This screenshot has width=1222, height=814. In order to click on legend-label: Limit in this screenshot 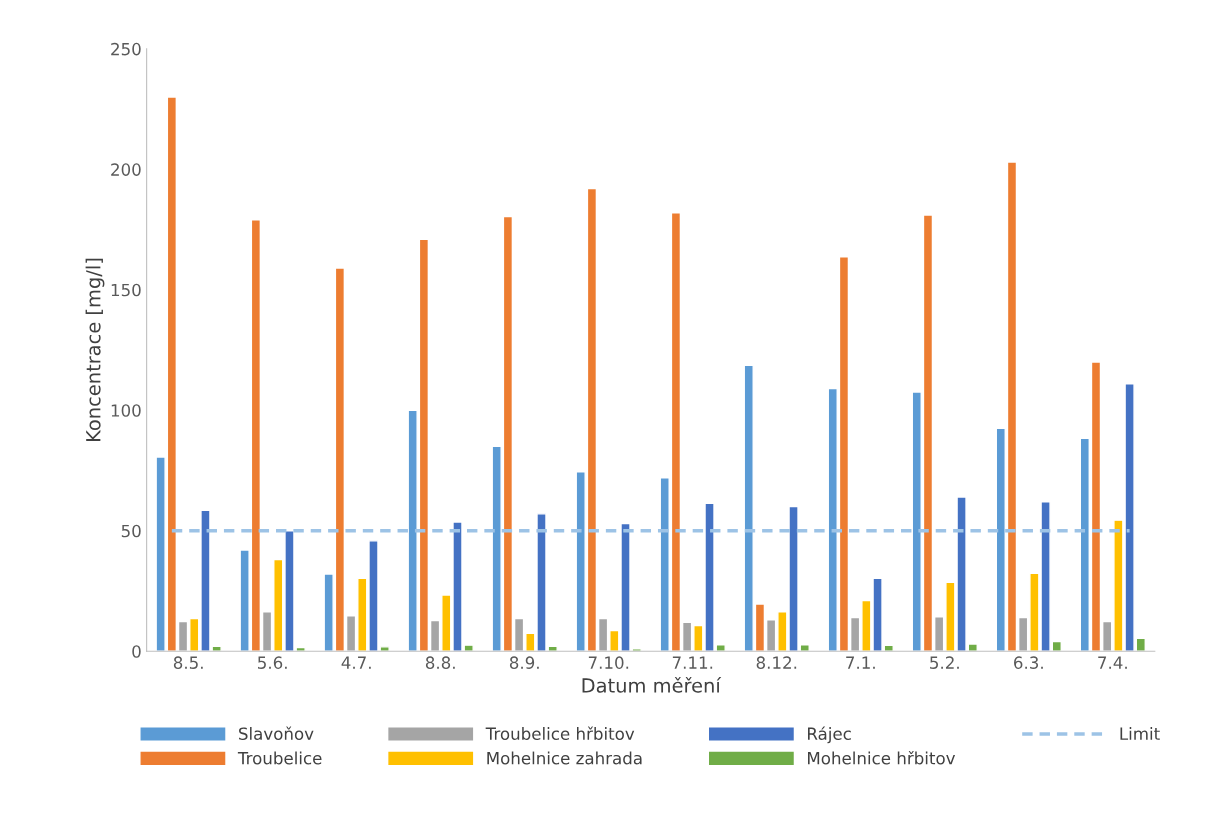, I will do `click(1140, 733)`.